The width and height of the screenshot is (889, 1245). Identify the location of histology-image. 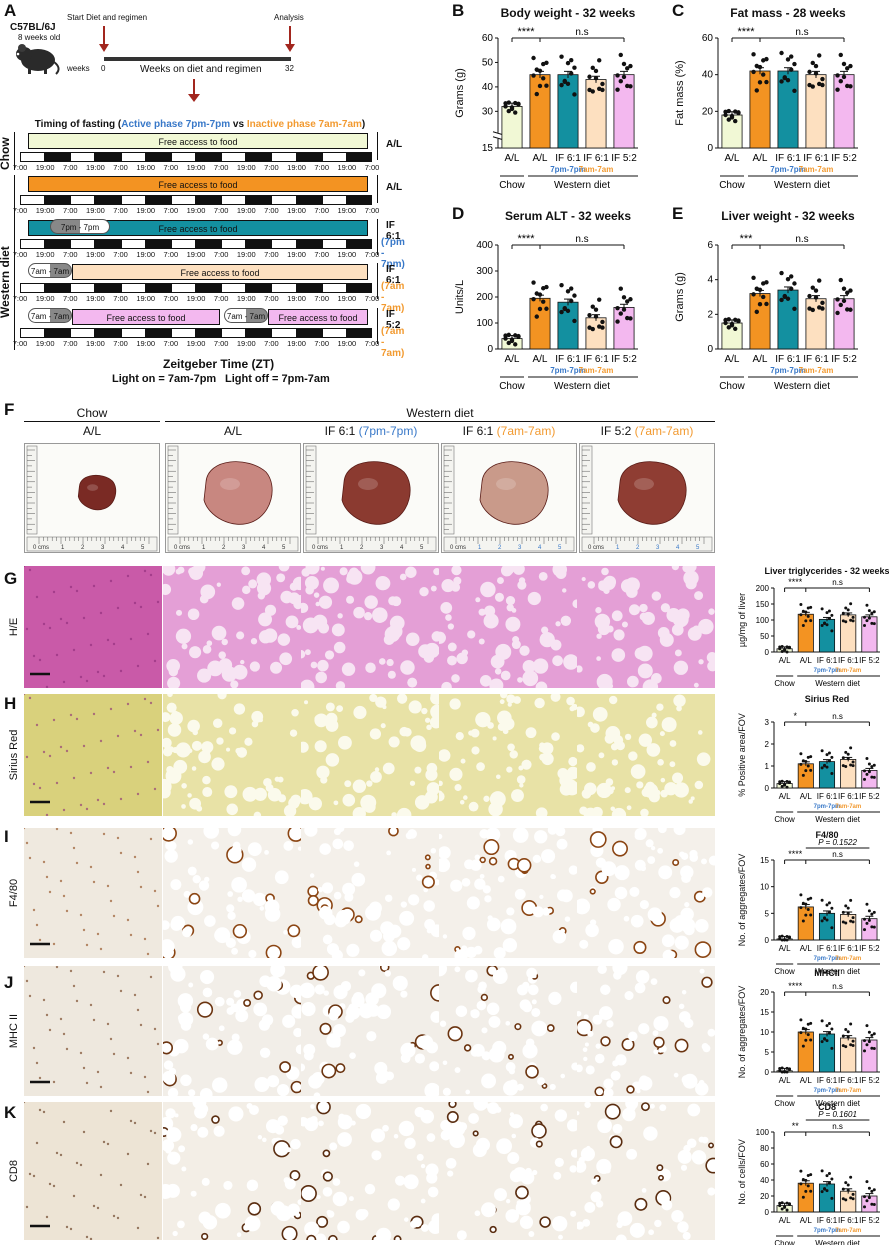
(646, 755).